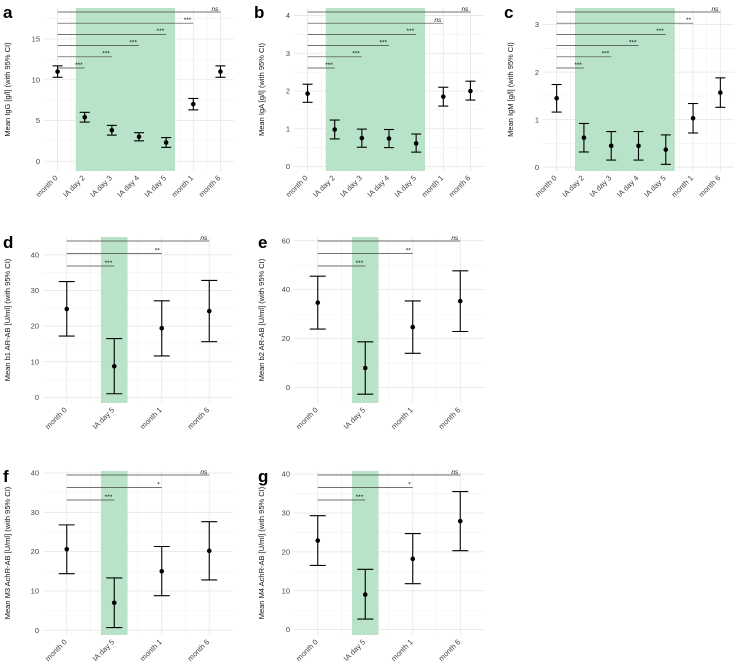 This screenshot has width=740, height=664. Describe the element at coordinates (288, 91) in the screenshot. I see `y-tick-label: 2` at that location.